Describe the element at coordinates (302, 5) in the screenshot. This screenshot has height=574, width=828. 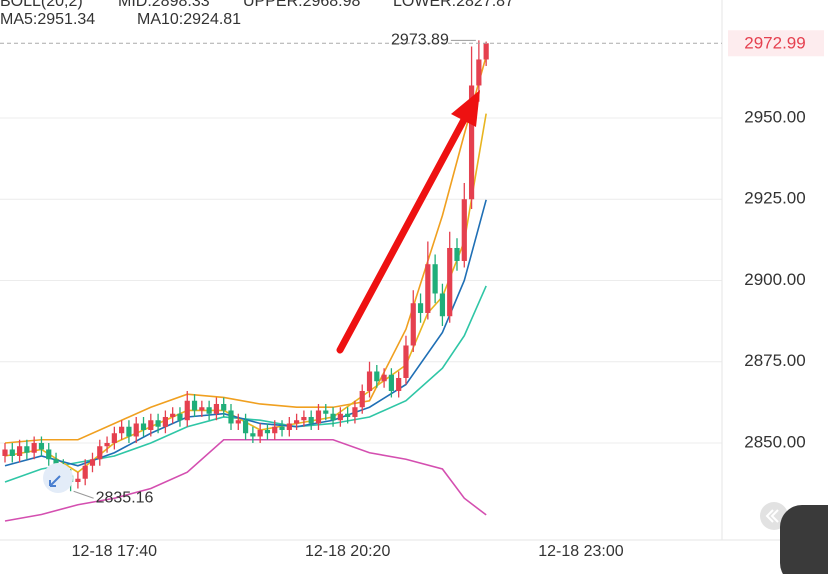
I see `legend-entry: UPPER:2968.98` at that location.